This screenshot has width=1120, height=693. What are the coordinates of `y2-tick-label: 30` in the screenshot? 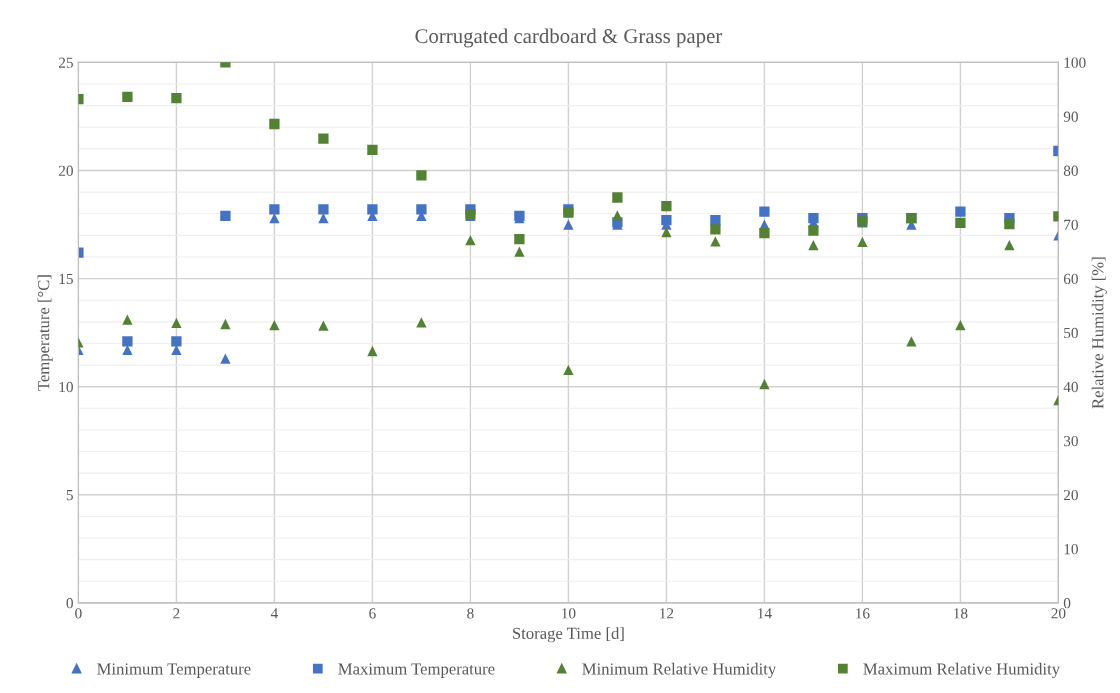 It's located at (1070, 441).